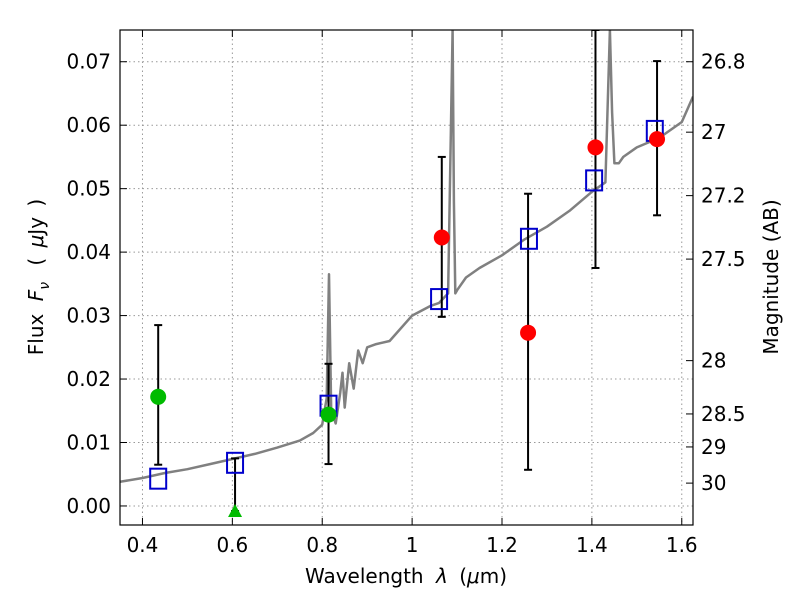  Describe the element at coordinates (406, 576) in the screenshot. I see `x-axis-label: Wavelength λ (μm)` at that location.